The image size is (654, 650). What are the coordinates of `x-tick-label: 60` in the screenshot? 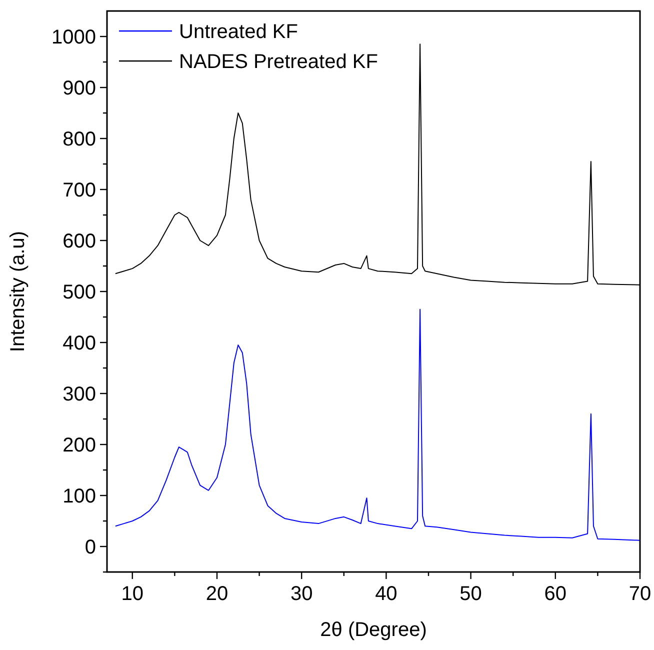 It's located at (555, 594).